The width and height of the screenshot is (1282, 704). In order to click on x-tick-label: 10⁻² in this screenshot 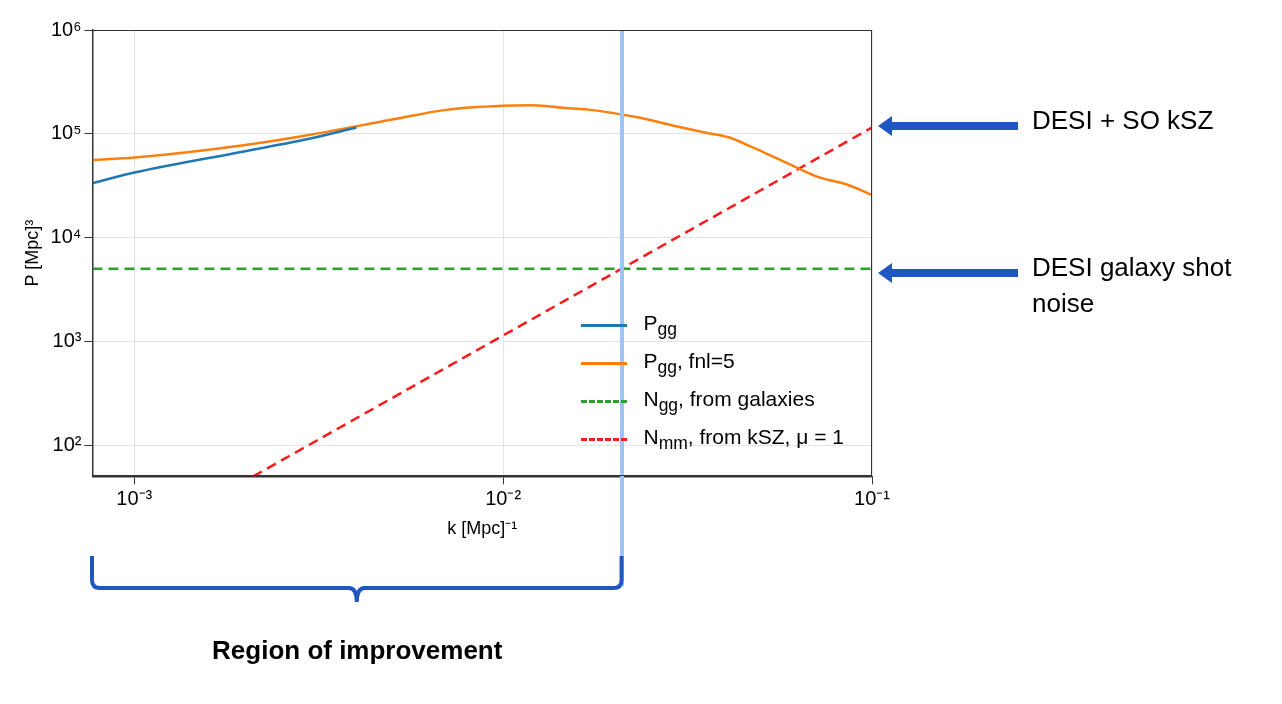, I will do `click(503, 497)`.